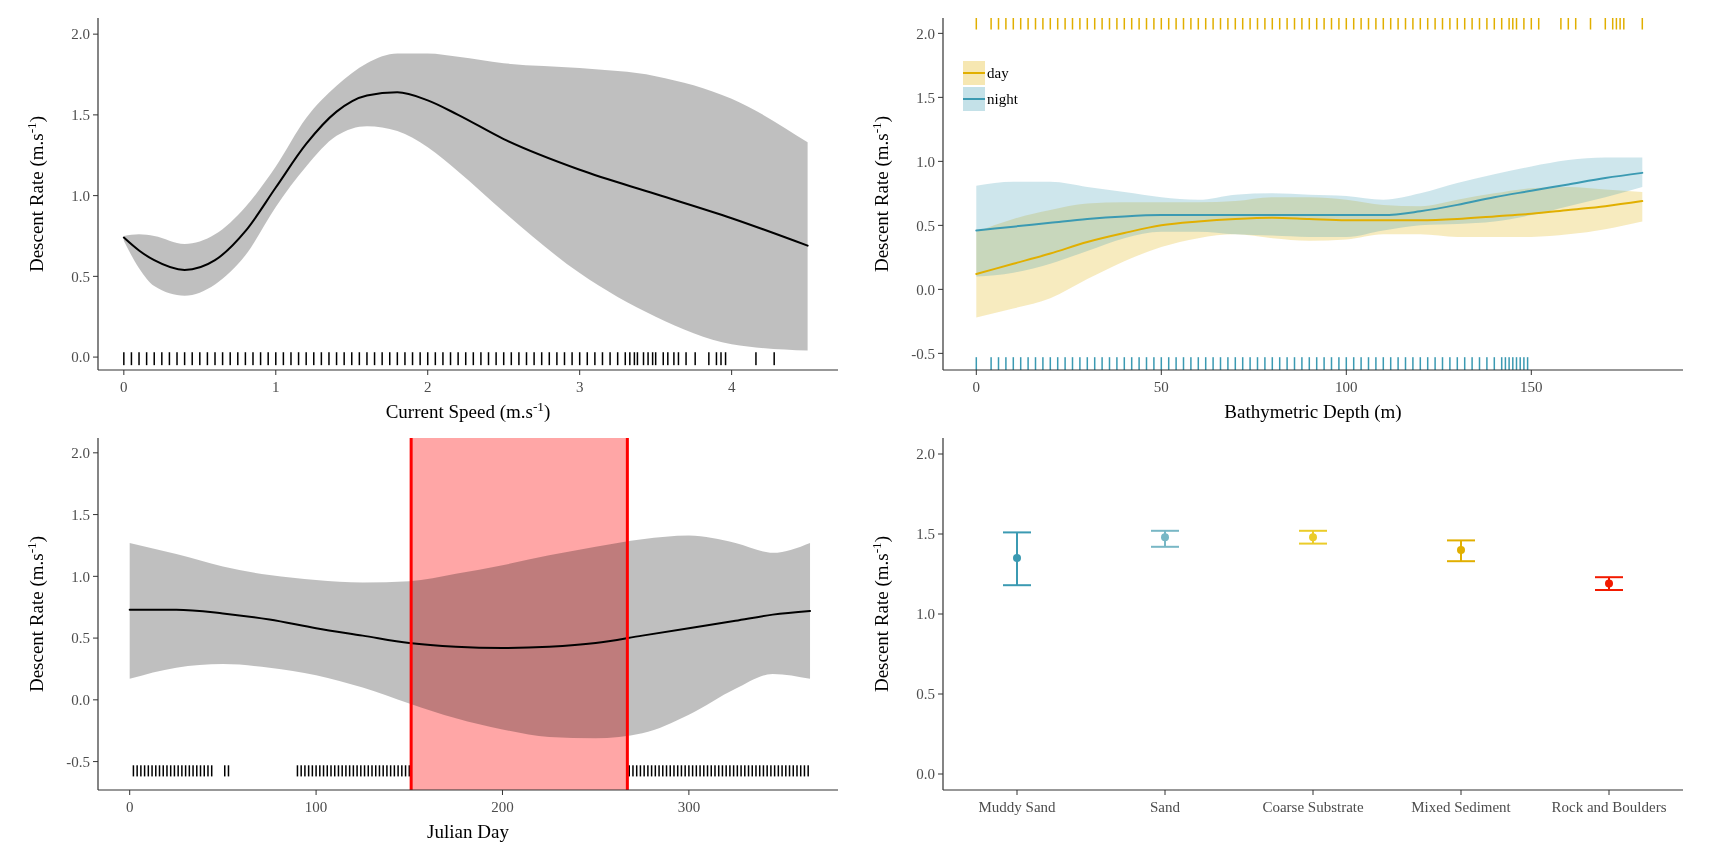 This screenshot has width=1709, height=858. I want to click on x-tick-label: Coarse Substrate, so click(1313, 807).